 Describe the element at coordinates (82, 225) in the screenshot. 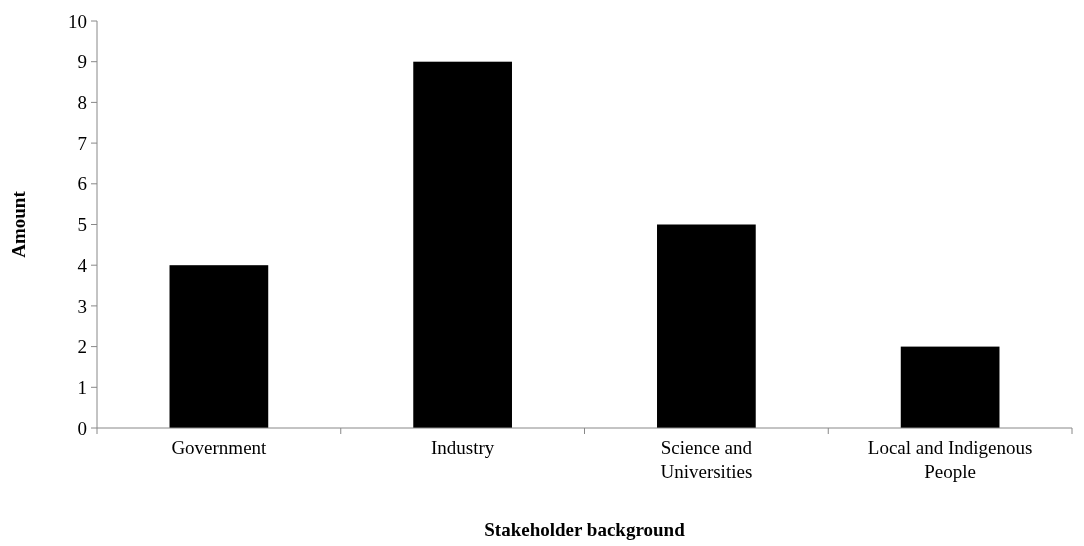

I see `y-tick-label: 5` at that location.